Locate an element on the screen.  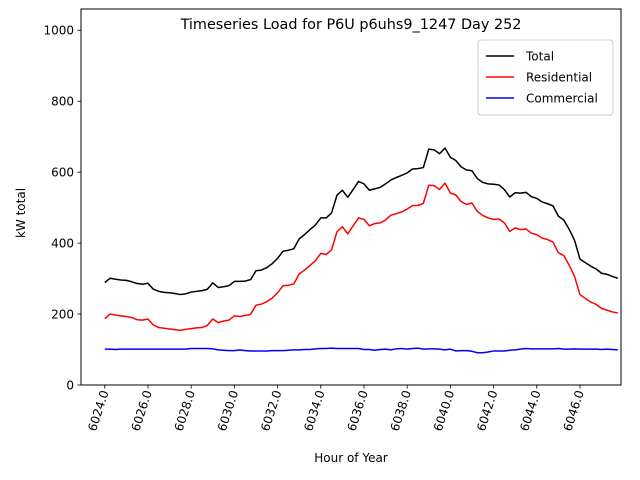
y-tick-label: 600 is located at coordinates (62, 172).